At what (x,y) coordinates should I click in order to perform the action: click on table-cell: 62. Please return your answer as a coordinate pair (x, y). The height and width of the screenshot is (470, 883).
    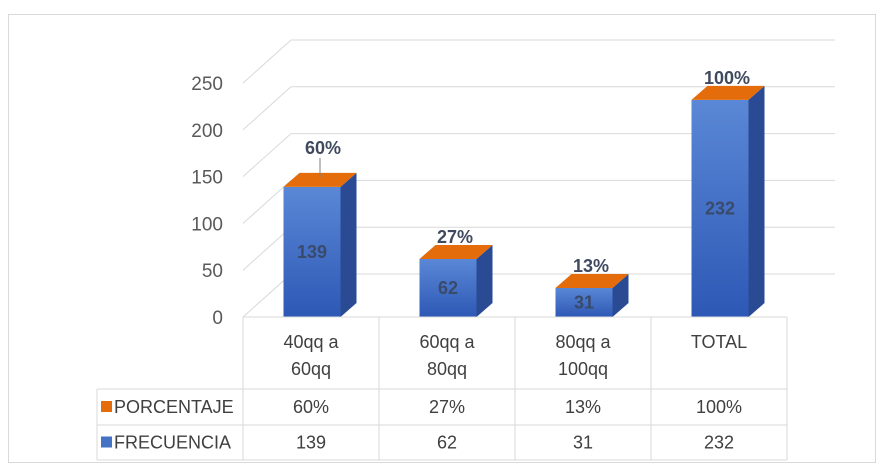
    Looking at the image, I should click on (447, 443).